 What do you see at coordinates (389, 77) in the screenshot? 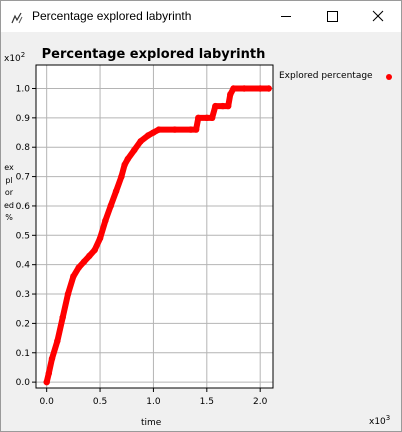
I see `legend-marker` at bounding box center [389, 77].